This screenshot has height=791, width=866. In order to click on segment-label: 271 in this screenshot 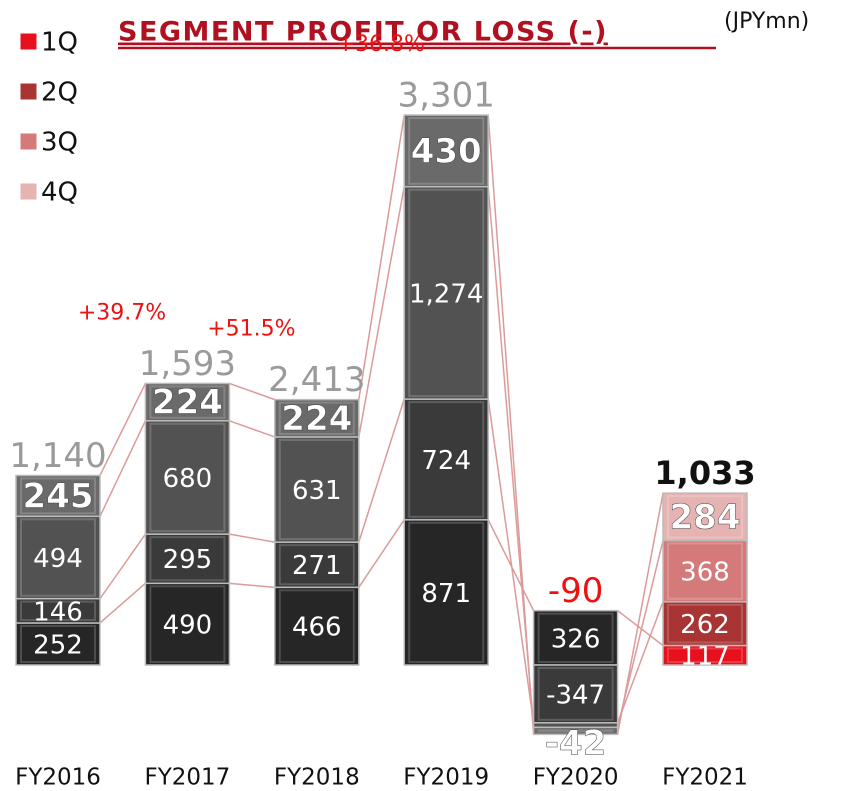, I will do `click(317, 566)`.